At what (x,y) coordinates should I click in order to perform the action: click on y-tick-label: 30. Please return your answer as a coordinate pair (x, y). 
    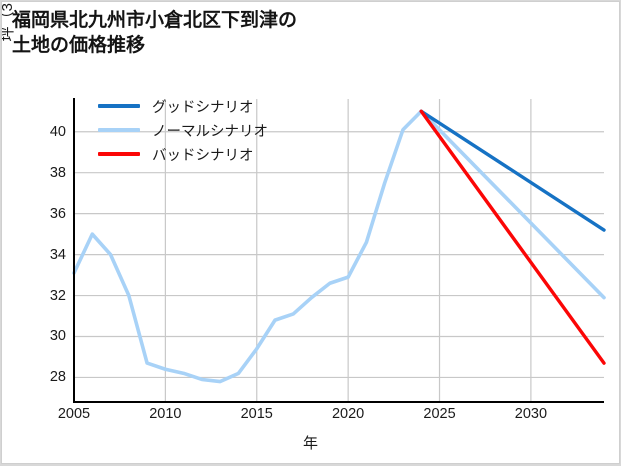
    Looking at the image, I should click on (57, 336).